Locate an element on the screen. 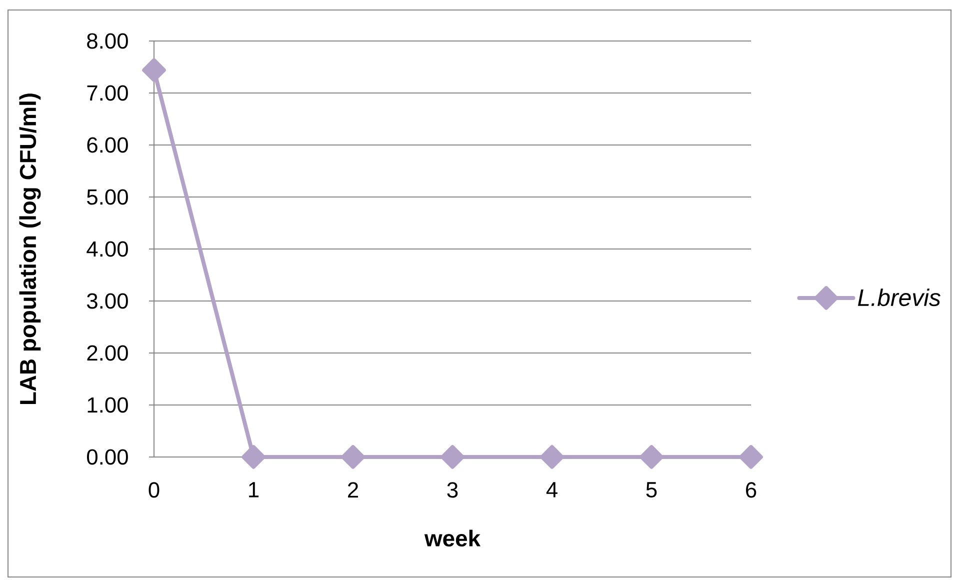 This screenshot has width=955, height=580. y-axis-title: LAB population (log CFU/ml) is located at coordinates (30, 249).